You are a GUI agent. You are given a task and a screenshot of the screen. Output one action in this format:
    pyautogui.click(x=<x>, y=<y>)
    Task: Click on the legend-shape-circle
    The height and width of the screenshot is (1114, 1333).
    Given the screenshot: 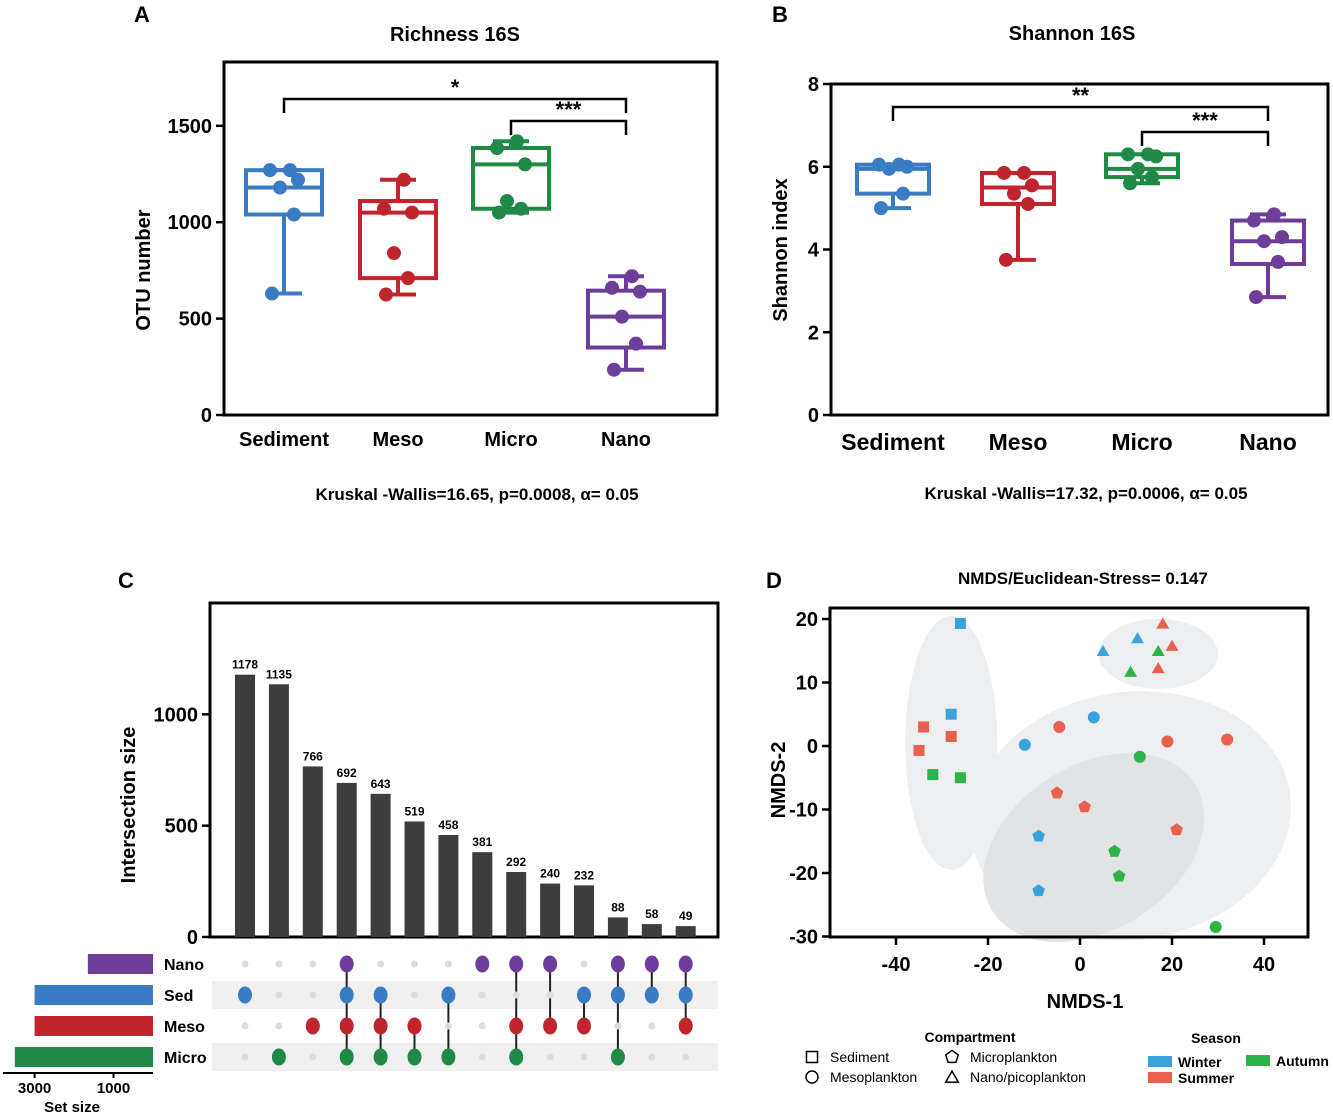 What is the action you would take?
    pyautogui.click(x=812, y=1077)
    